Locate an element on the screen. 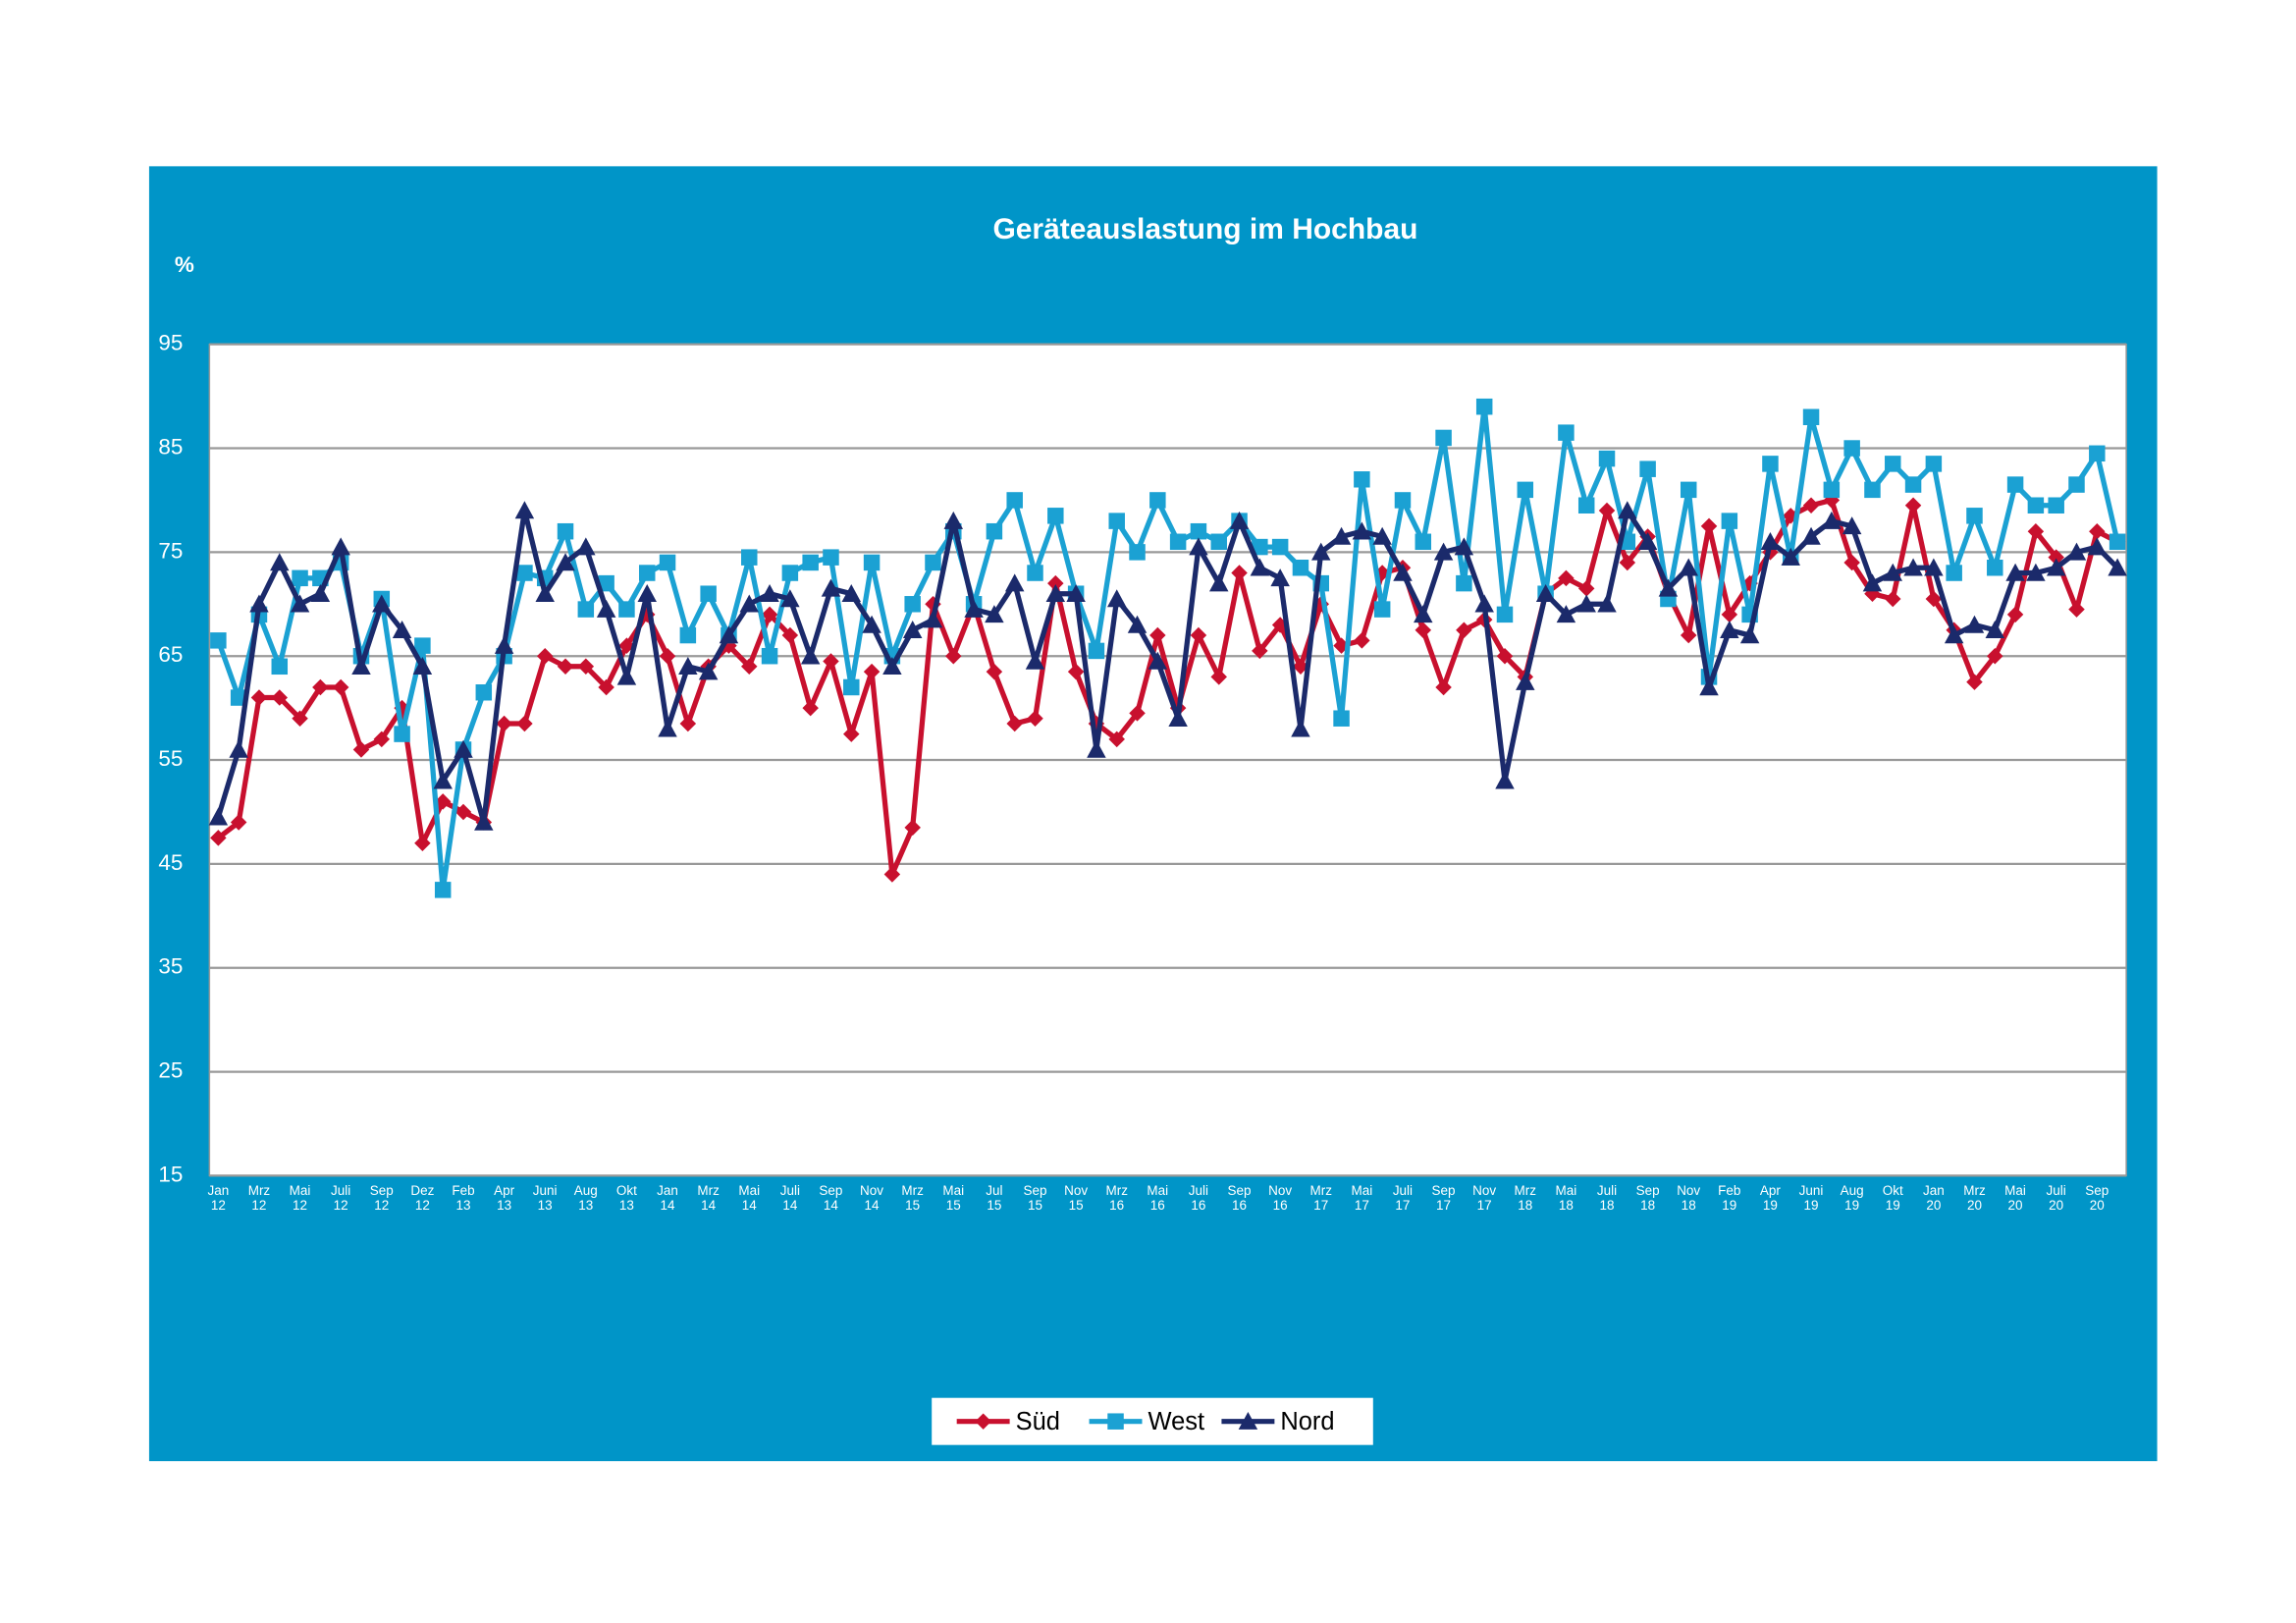 Image resolution: width=2296 pixels, height=1623 pixels. x-tick-label: Mai 15 is located at coordinates (953, 1197).